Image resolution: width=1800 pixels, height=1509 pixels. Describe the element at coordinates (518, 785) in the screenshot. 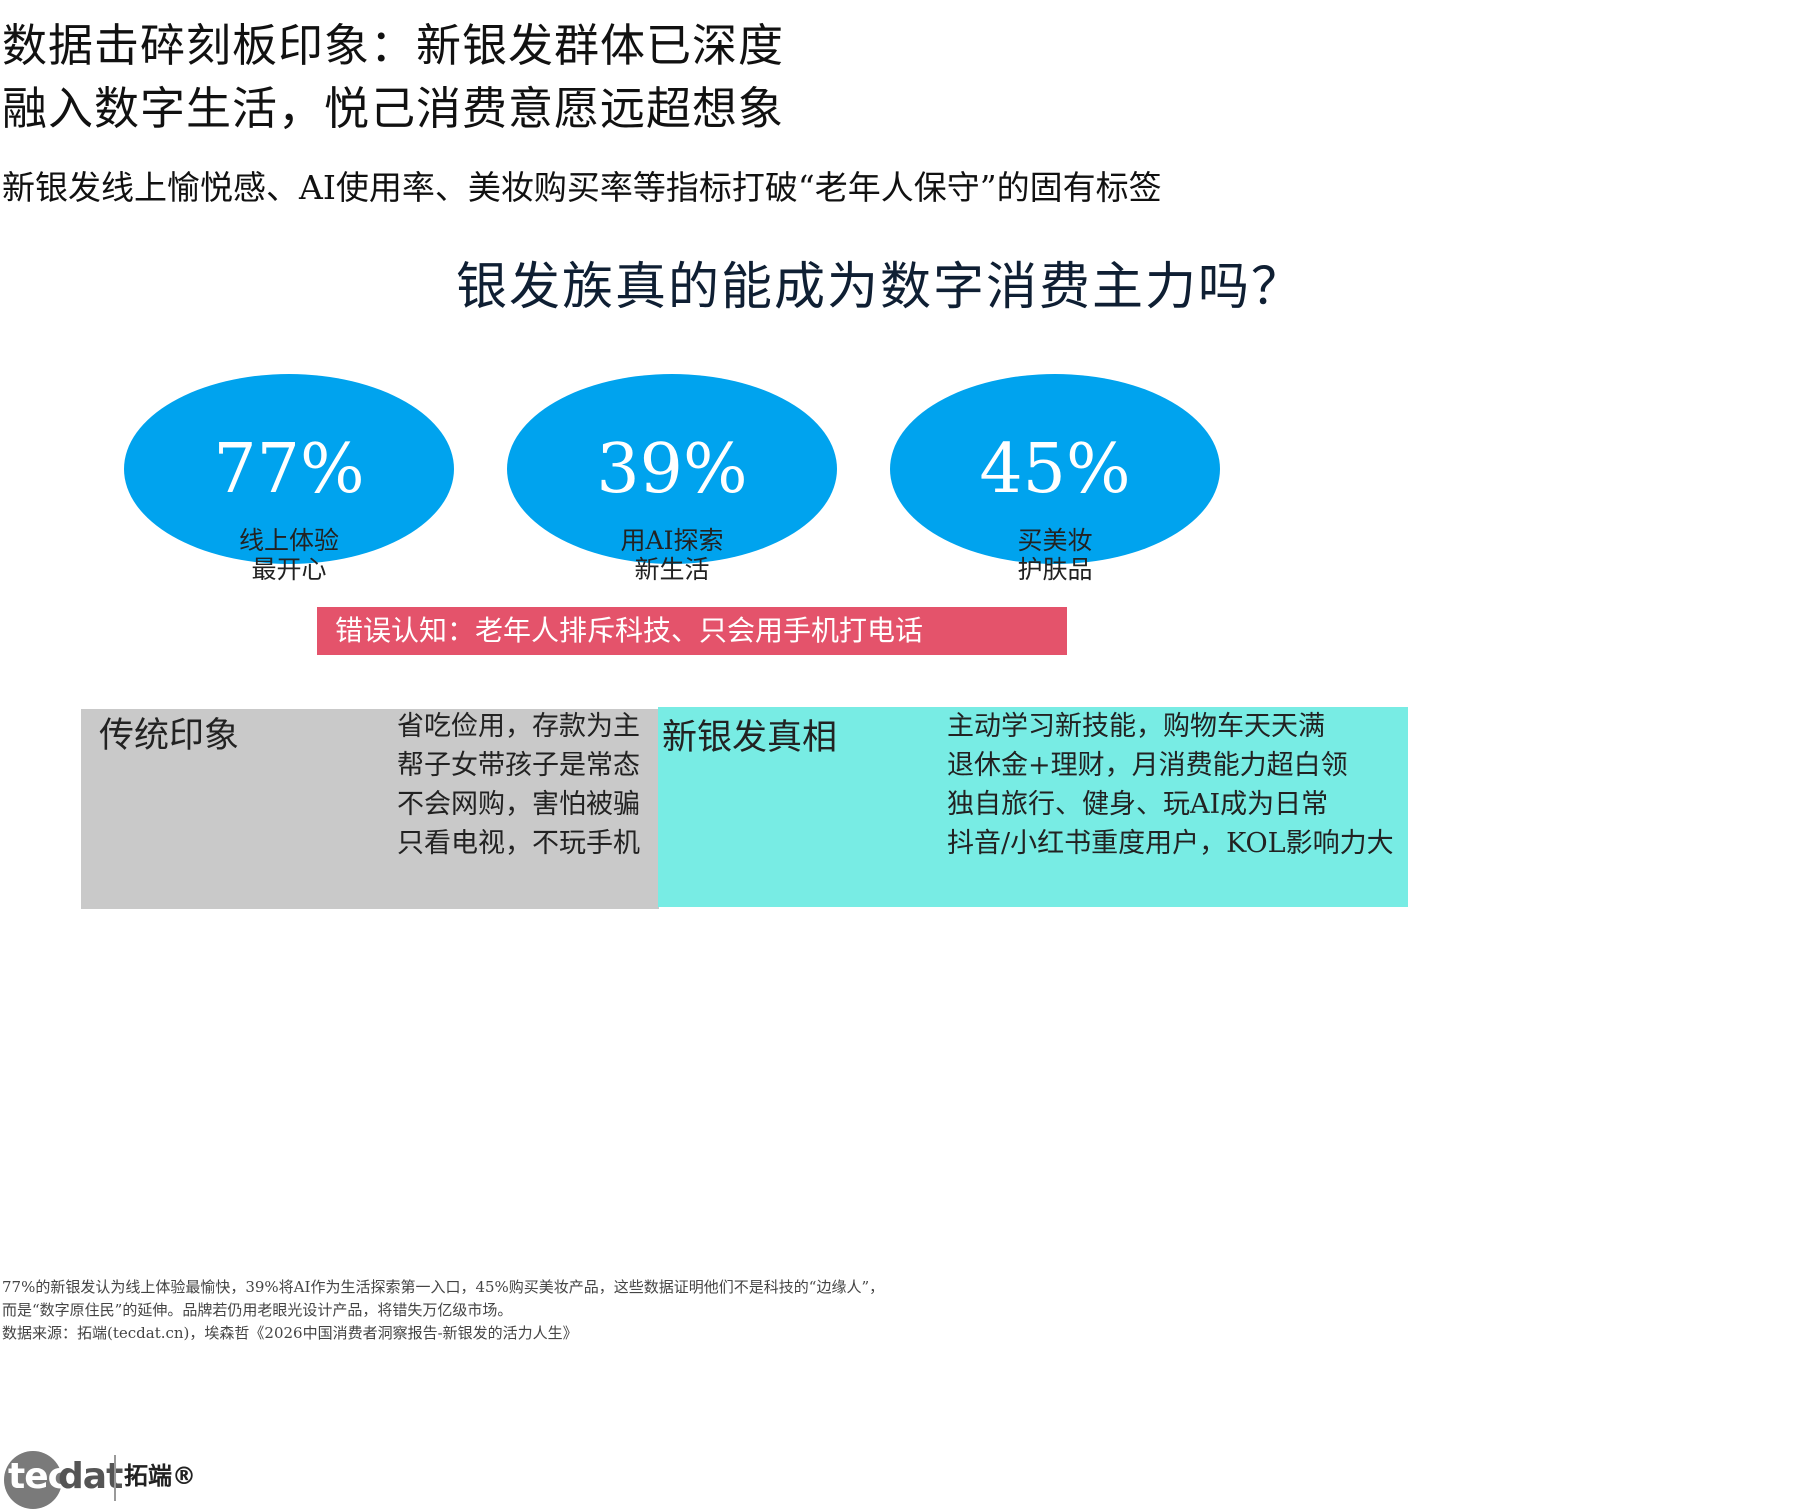

I see `traditional-list: 省吃俭用，存款为主 帮子女带孩子是常态 不会网购，害怕被骗 只看电视，不玩手机` at that location.